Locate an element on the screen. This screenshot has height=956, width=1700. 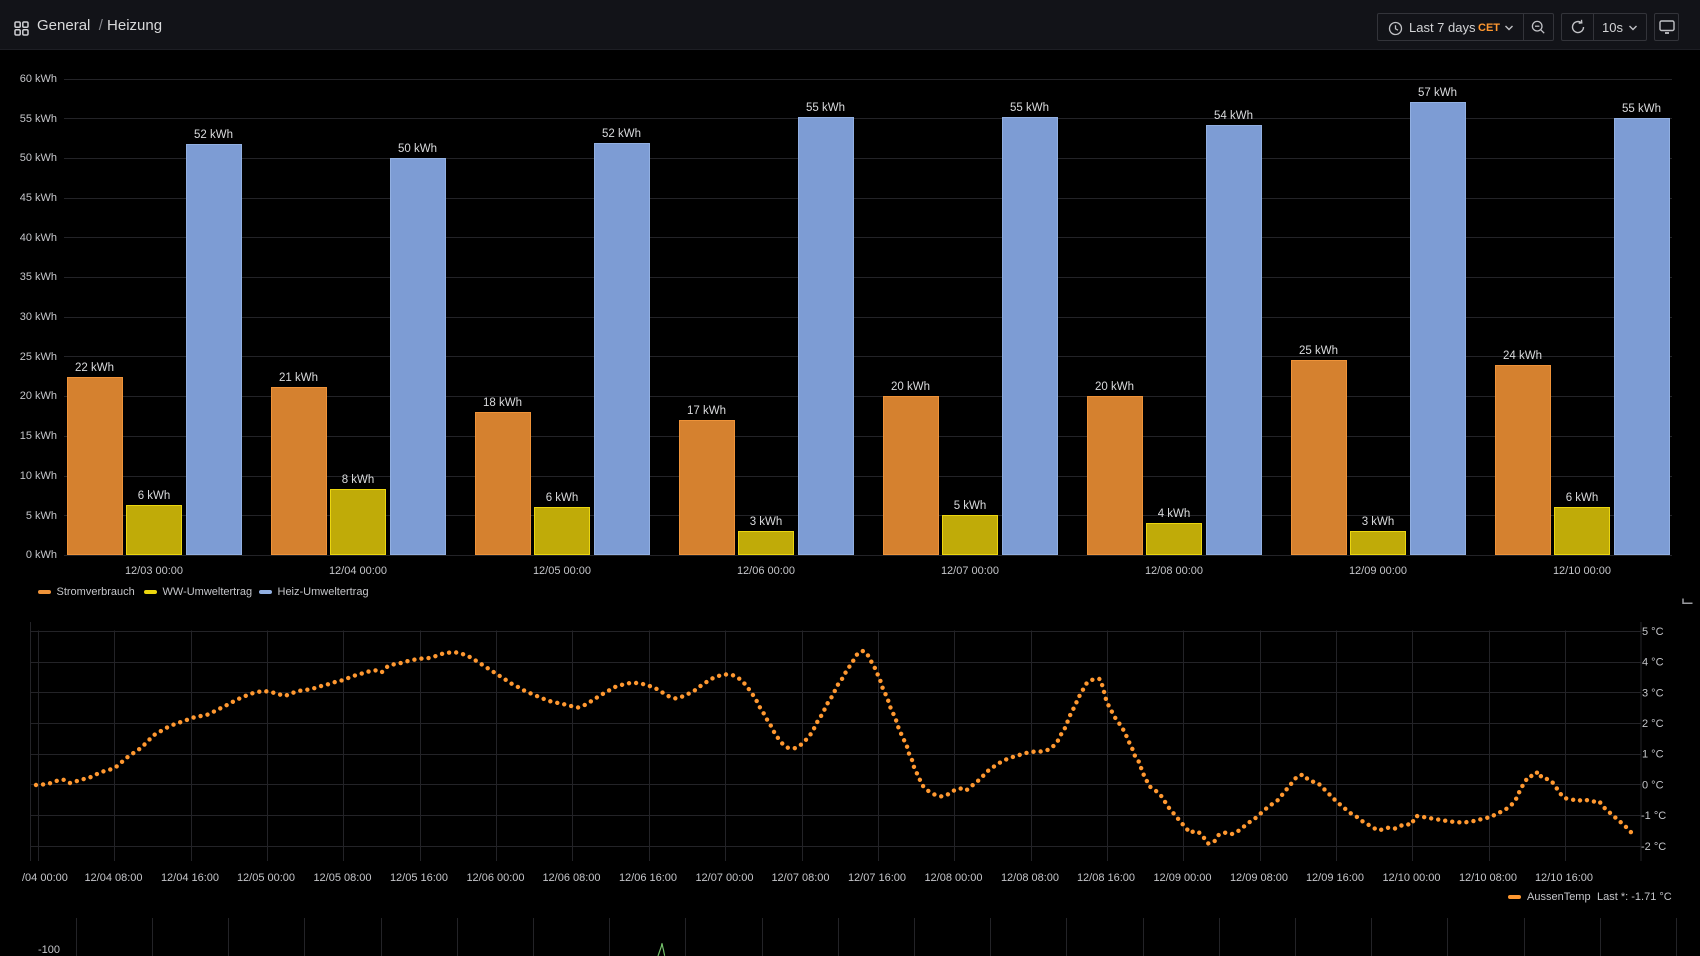
svg-text: 2 °C is located at coordinates (1653, 724).